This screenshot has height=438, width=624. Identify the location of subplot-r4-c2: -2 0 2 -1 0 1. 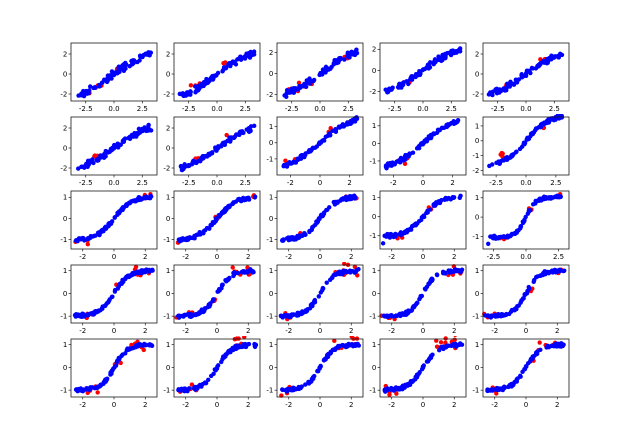
(211, 299).